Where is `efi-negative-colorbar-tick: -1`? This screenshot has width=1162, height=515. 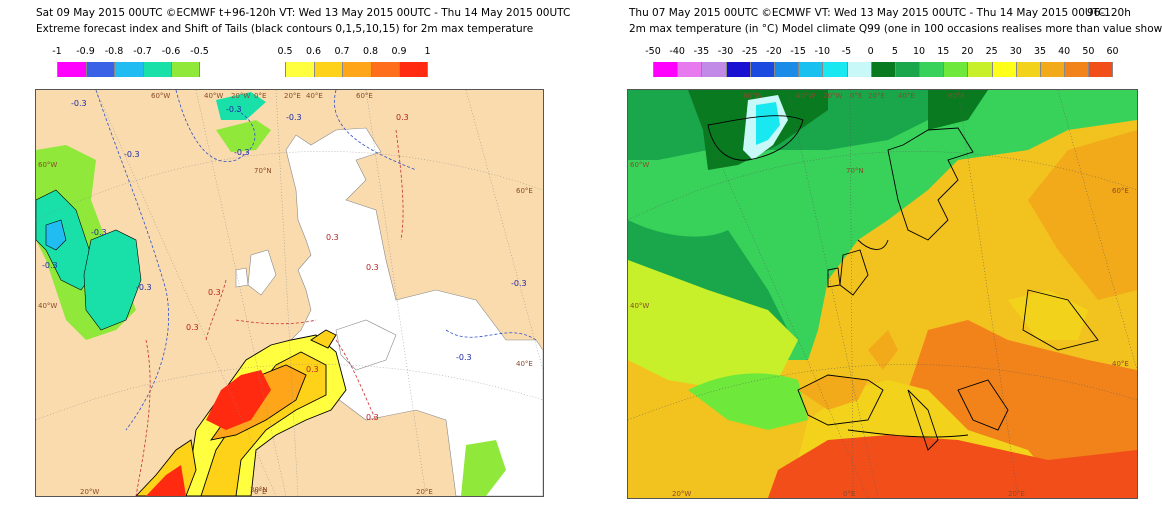
efi-negative-colorbar-tick: -1 is located at coordinates (57, 51).